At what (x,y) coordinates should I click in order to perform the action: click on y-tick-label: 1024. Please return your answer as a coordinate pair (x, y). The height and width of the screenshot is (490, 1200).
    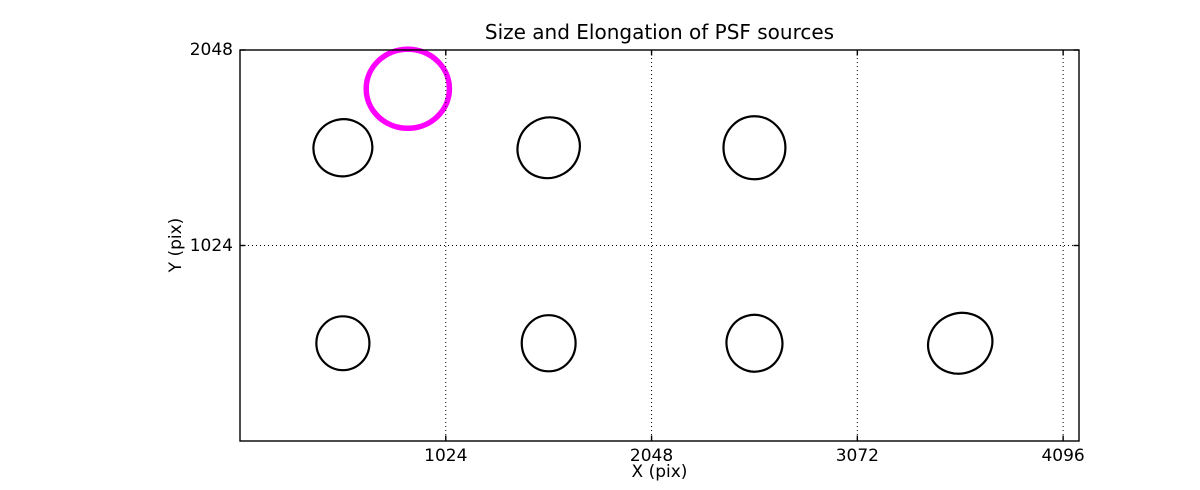
    Looking at the image, I should click on (211, 245).